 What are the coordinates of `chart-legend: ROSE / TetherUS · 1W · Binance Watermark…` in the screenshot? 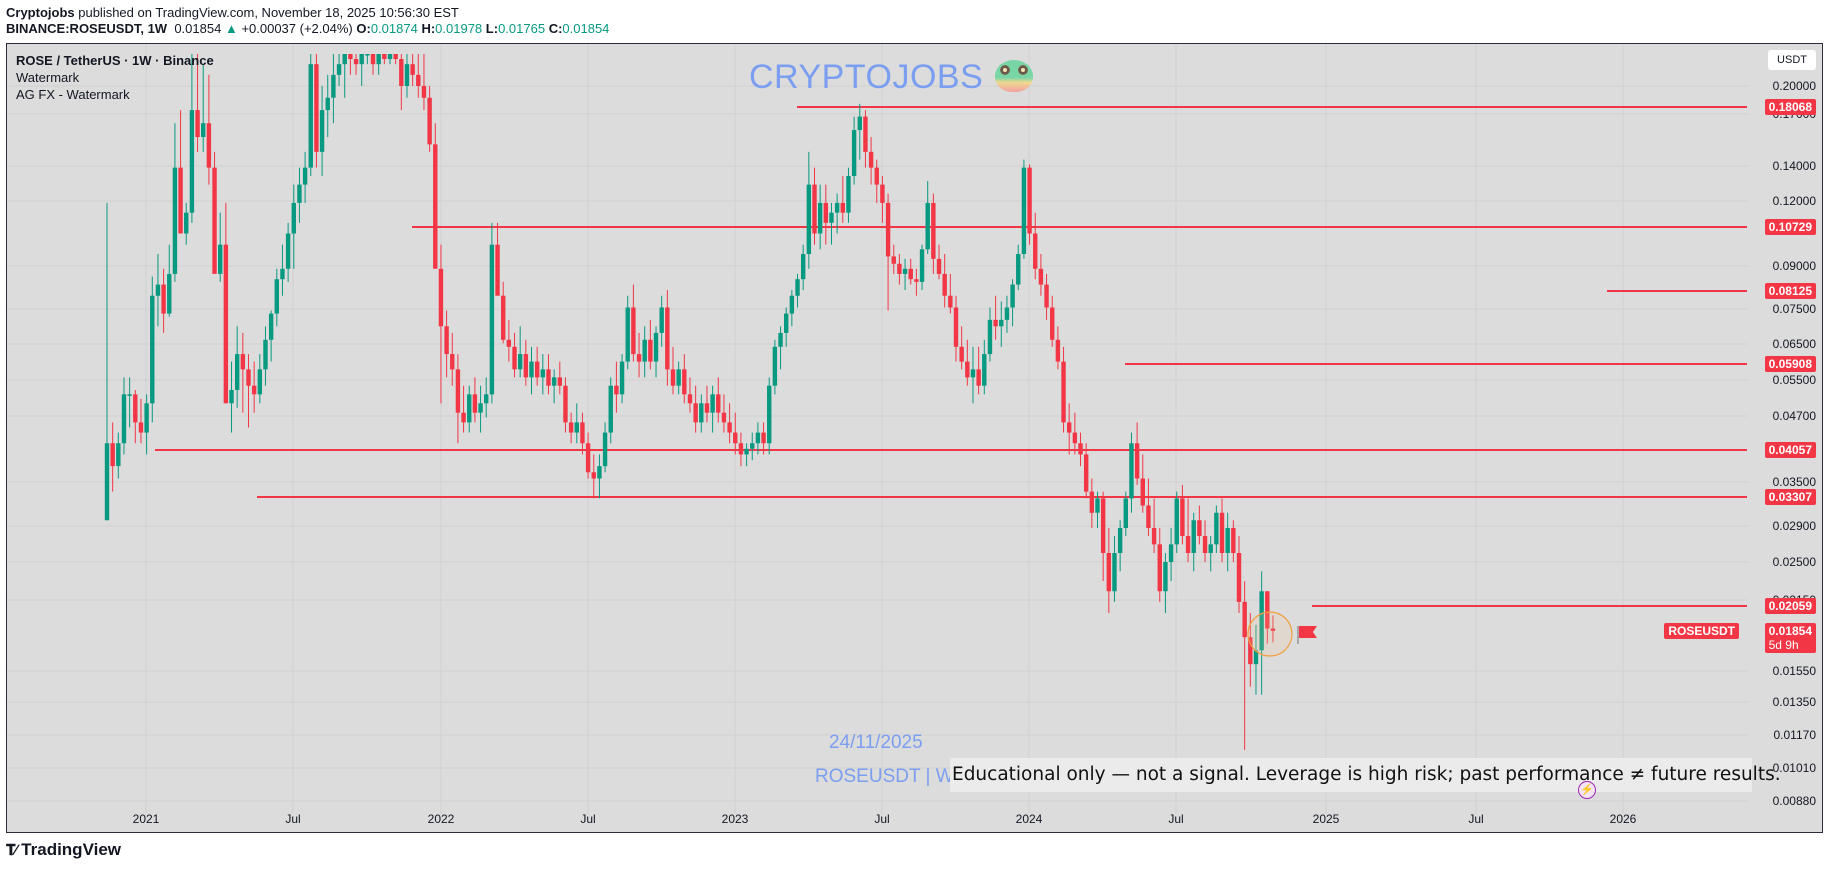 It's located at (115, 77).